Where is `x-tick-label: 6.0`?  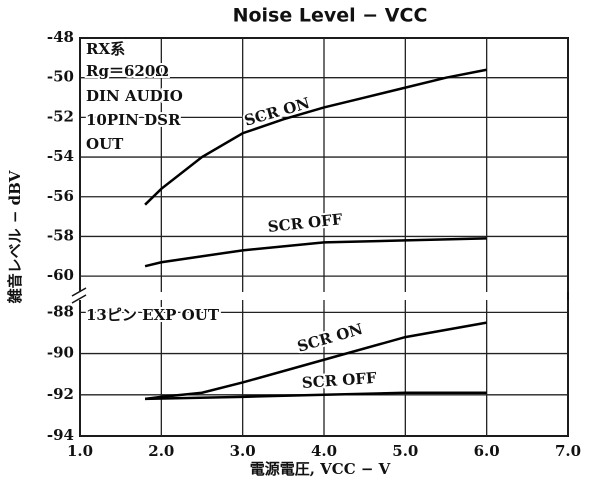
x-tick-label: 6.0 is located at coordinates (487, 451).